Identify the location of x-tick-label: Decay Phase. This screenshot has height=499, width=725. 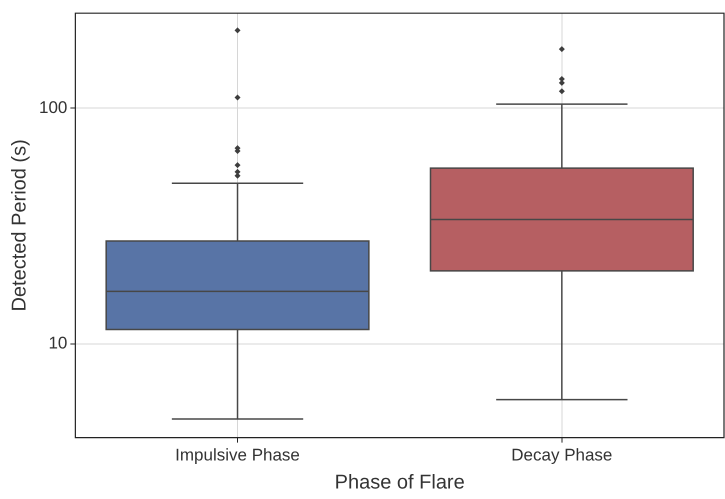
(561, 454).